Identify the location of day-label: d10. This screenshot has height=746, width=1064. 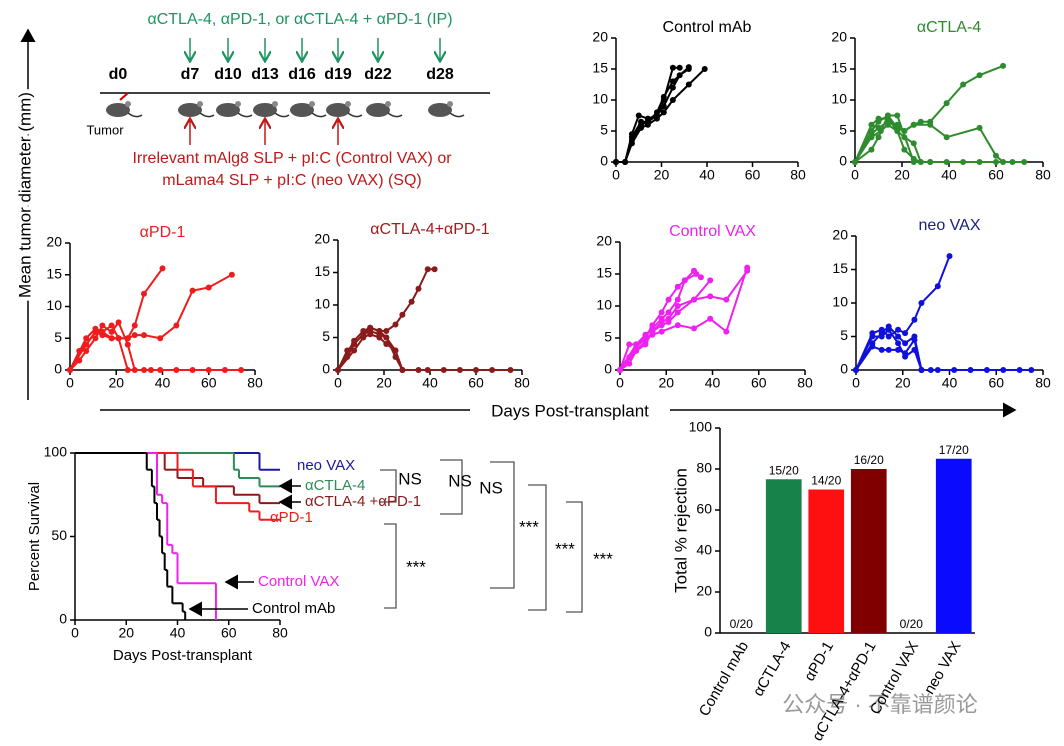
(228, 74).